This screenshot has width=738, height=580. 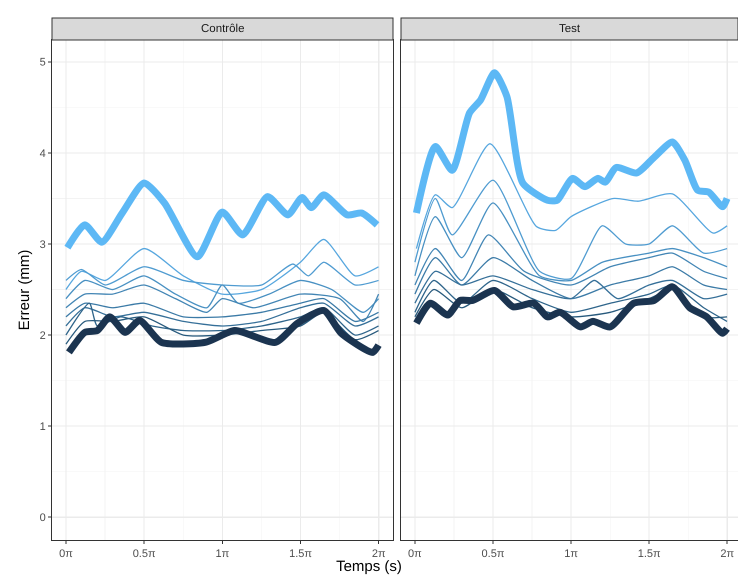 What do you see at coordinates (43, 518) in the screenshot?
I see `y-tick-label: 0` at bounding box center [43, 518].